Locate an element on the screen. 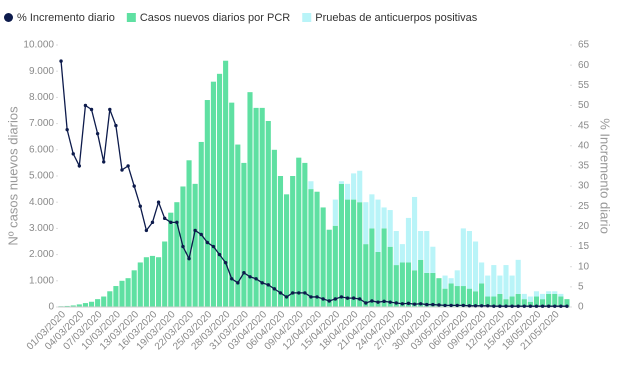 The width and height of the screenshot is (620, 373). y-tick-label: 10.000 is located at coordinates (38, 45).